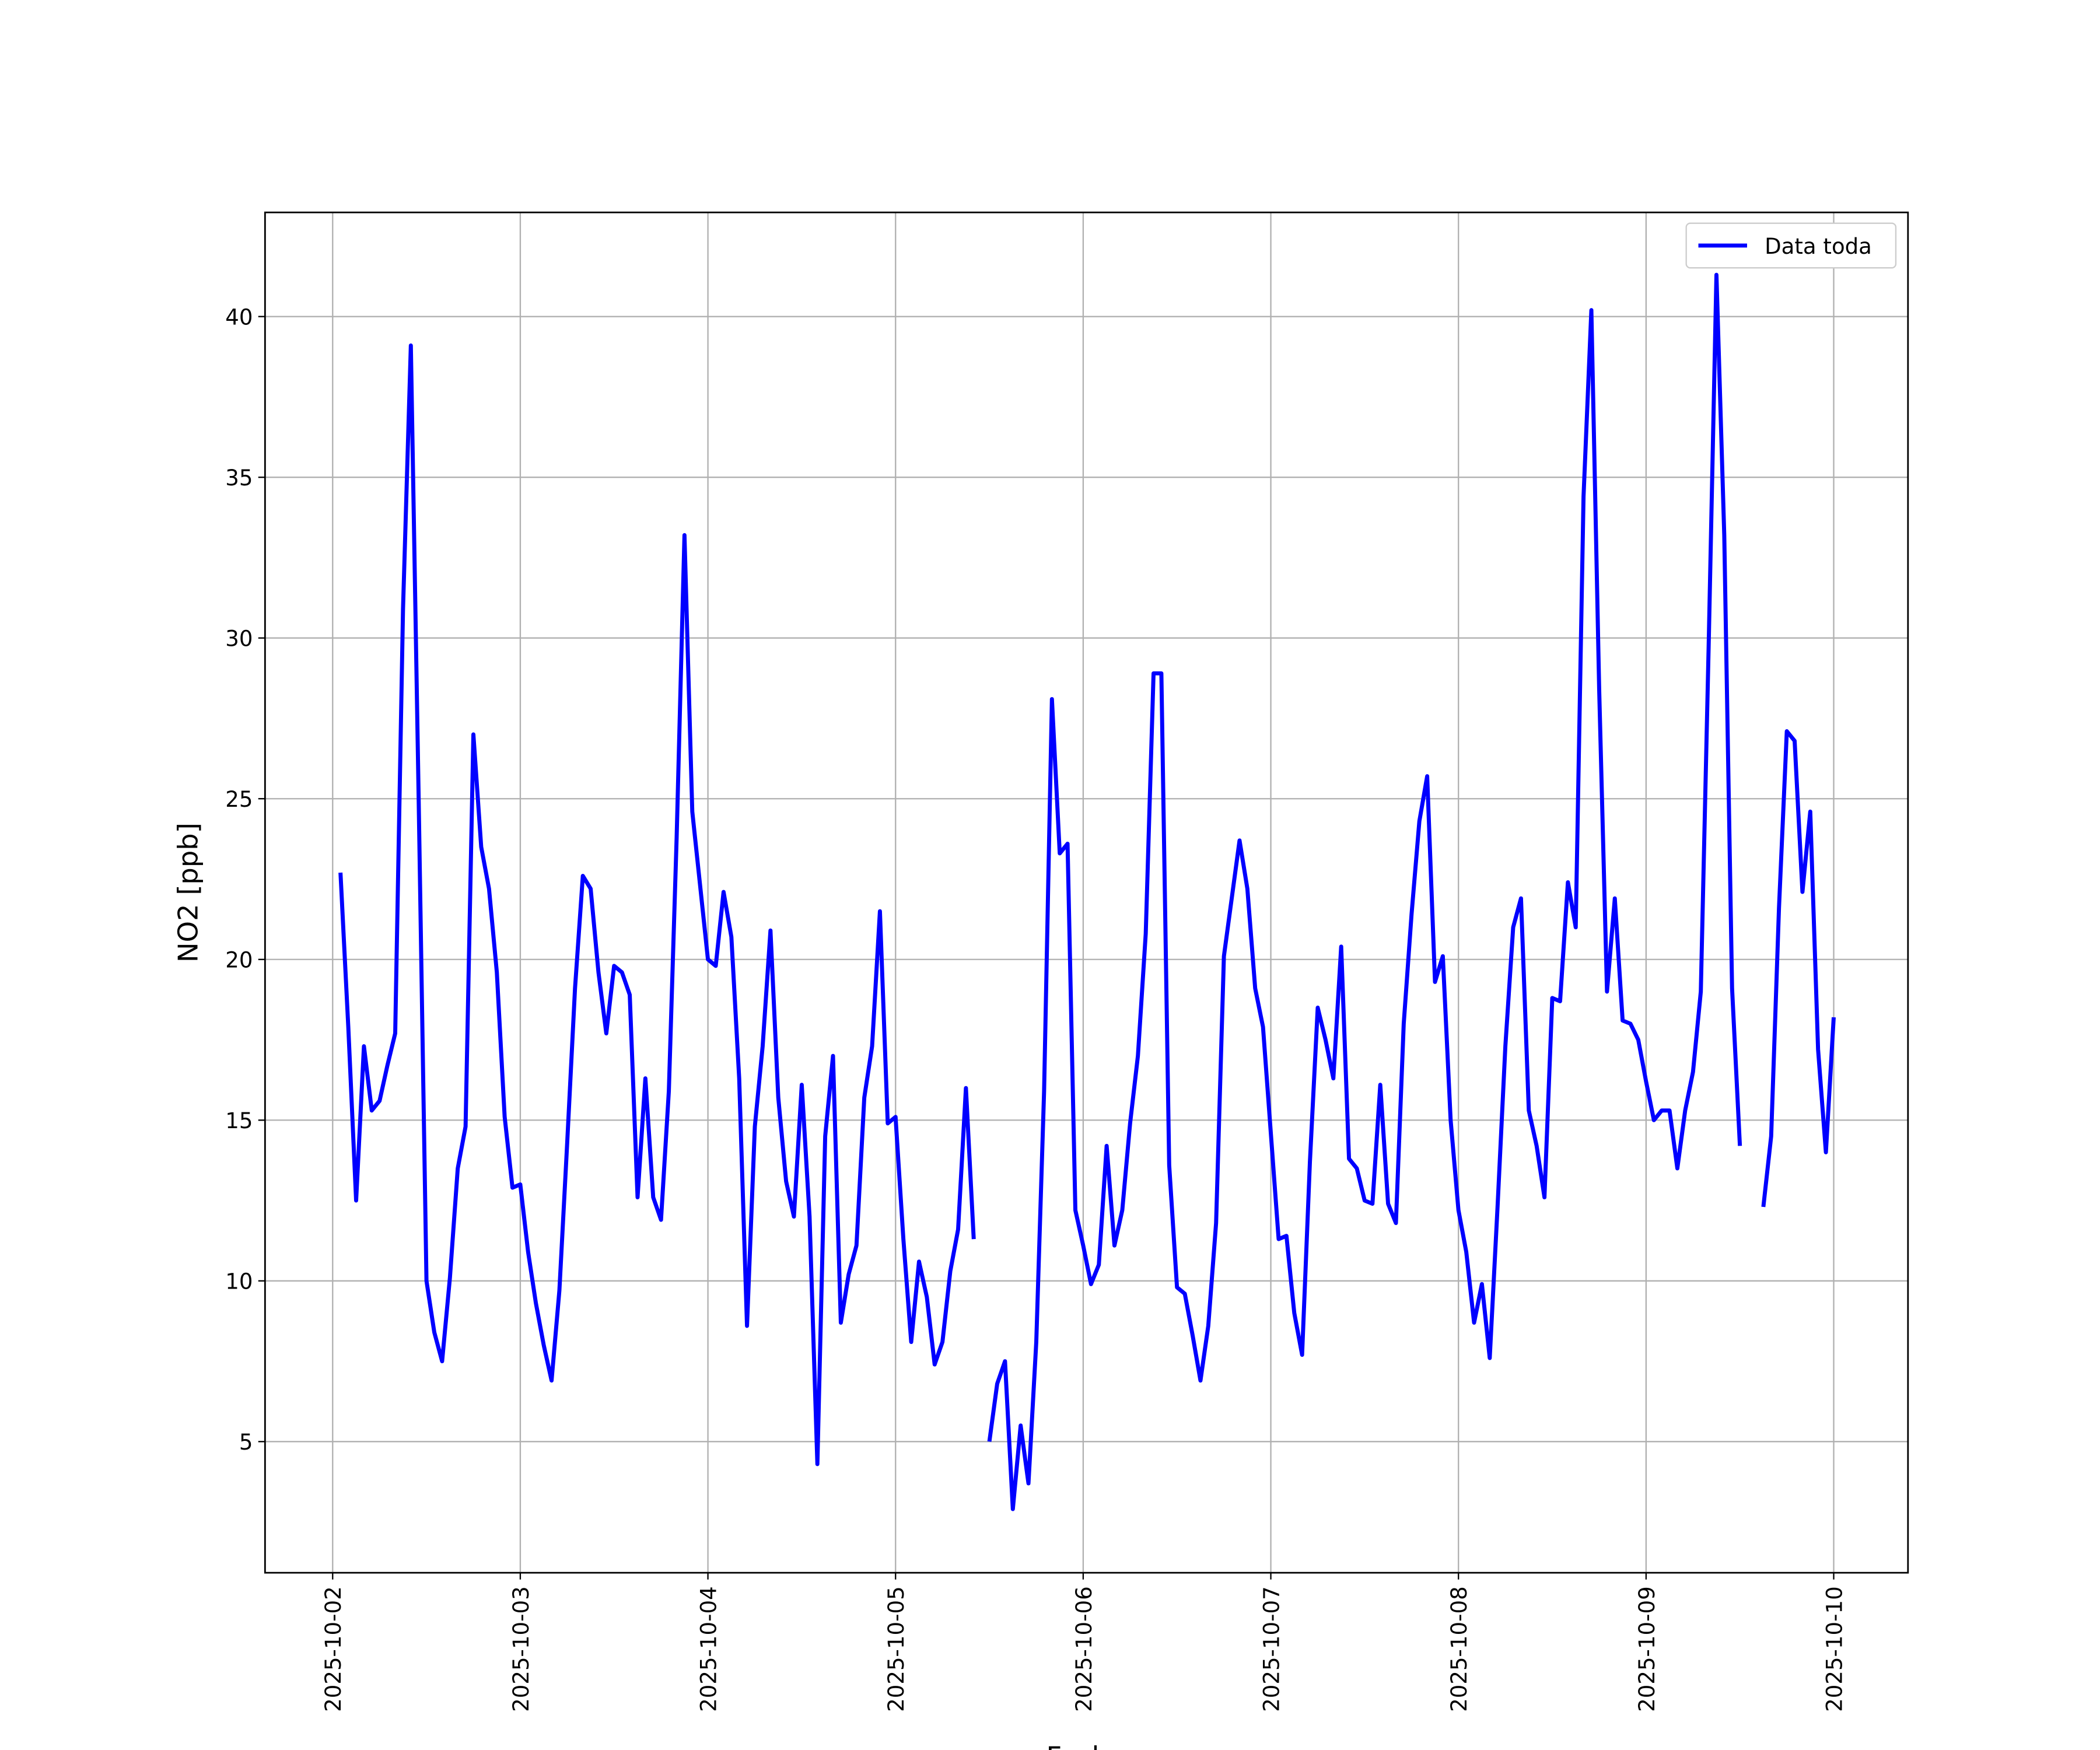  What do you see at coordinates (521, 1649) in the screenshot?
I see `x-tick-label: 2025-10-03` at bounding box center [521, 1649].